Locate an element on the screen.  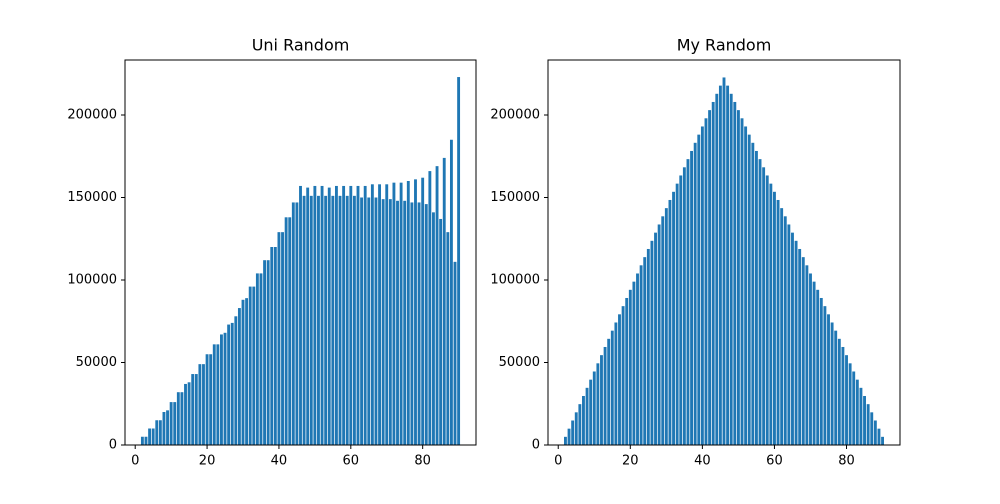
y-tick-label: 200000 is located at coordinates (515, 114).